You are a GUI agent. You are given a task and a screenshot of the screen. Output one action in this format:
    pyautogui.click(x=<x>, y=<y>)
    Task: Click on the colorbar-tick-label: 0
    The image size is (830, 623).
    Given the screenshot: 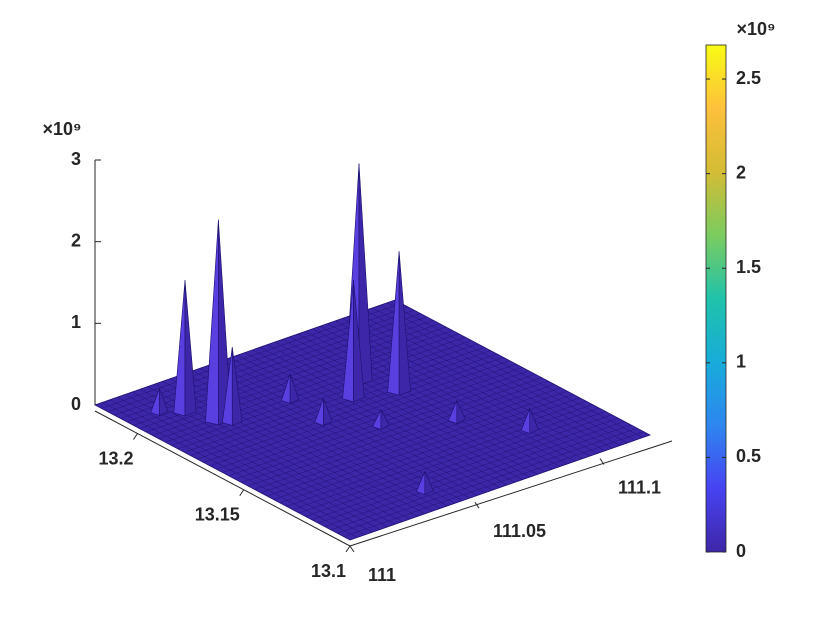 What is the action you would take?
    pyautogui.click(x=741, y=551)
    